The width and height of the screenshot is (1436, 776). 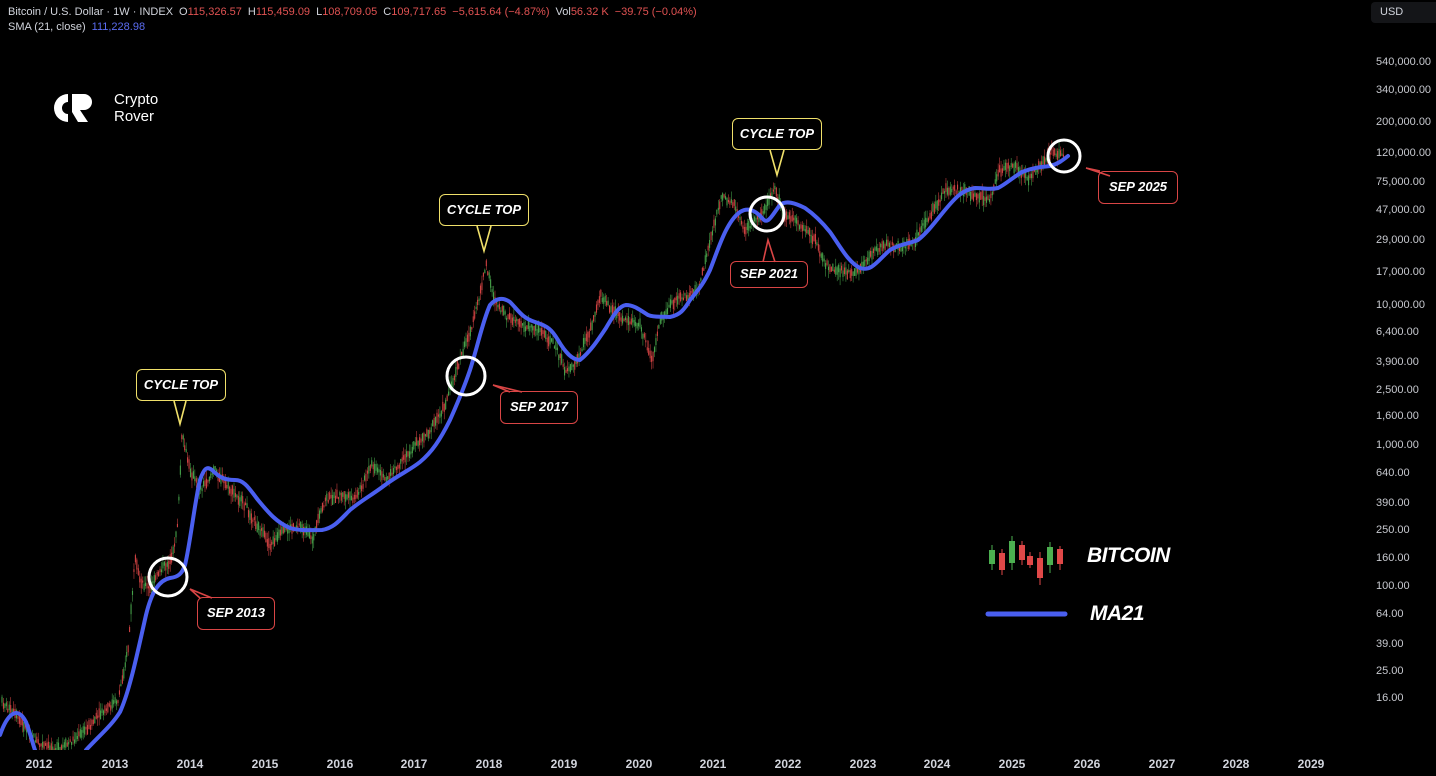 What do you see at coordinates (414, 764) in the screenshot?
I see `x-tick: 2017` at bounding box center [414, 764].